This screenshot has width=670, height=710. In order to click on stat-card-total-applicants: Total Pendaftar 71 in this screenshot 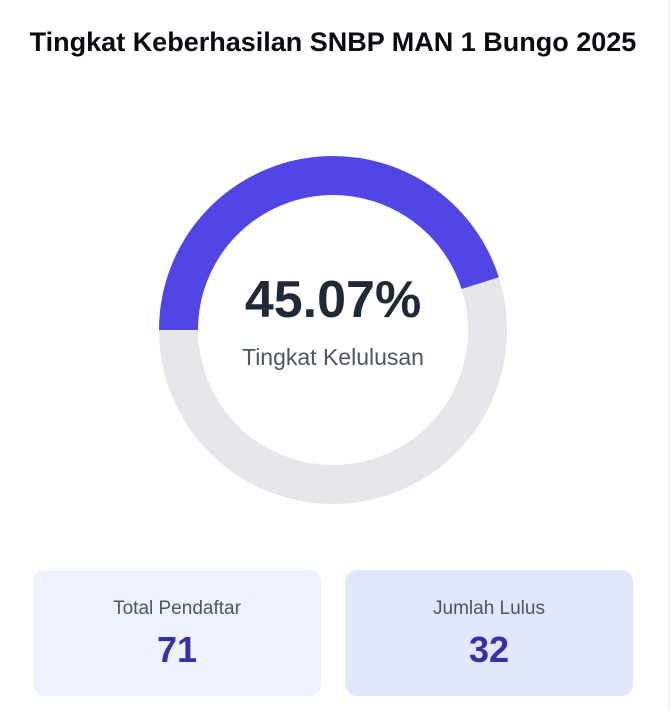, I will do `click(177, 633)`.